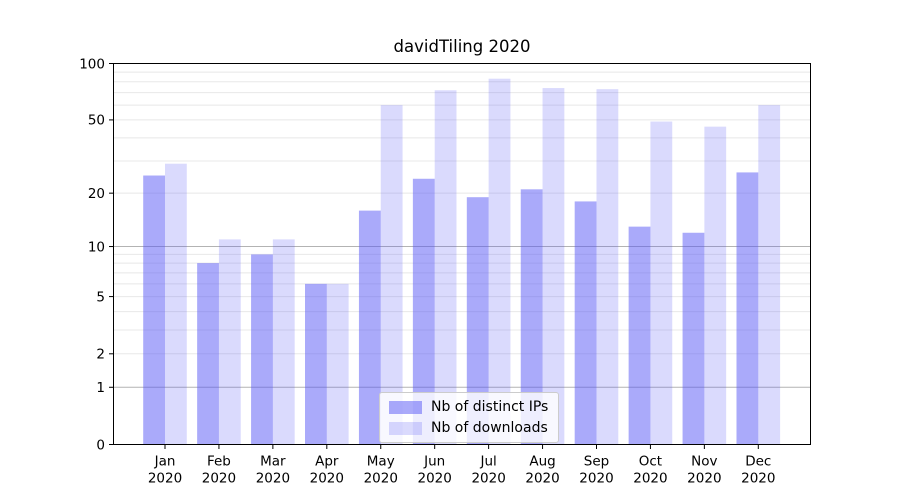 The image size is (900, 500). Describe the element at coordinates (100, 445) in the screenshot. I see `y-tick-label: 0` at that location.